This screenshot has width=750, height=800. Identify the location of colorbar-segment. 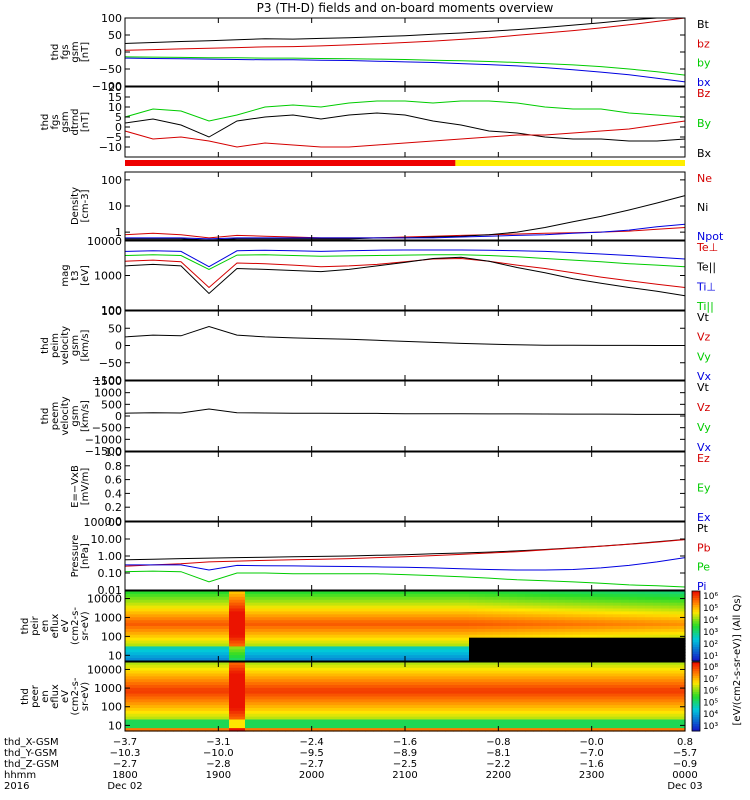
(696, 682).